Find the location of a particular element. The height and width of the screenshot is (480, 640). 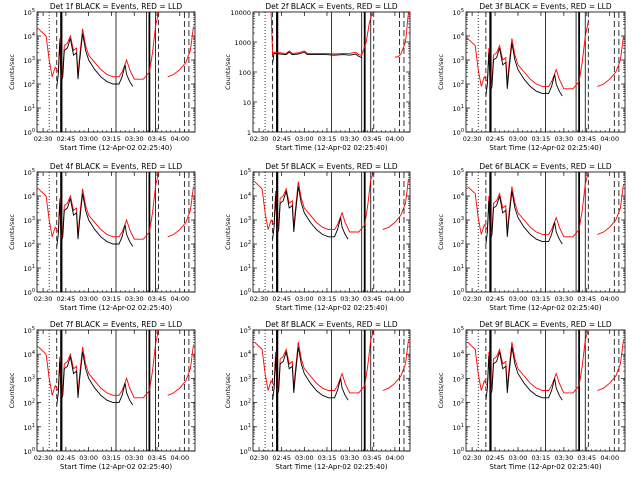

chart-title: Det 1f BLACK = Events, RED = LLD is located at coordinates (116, 6).